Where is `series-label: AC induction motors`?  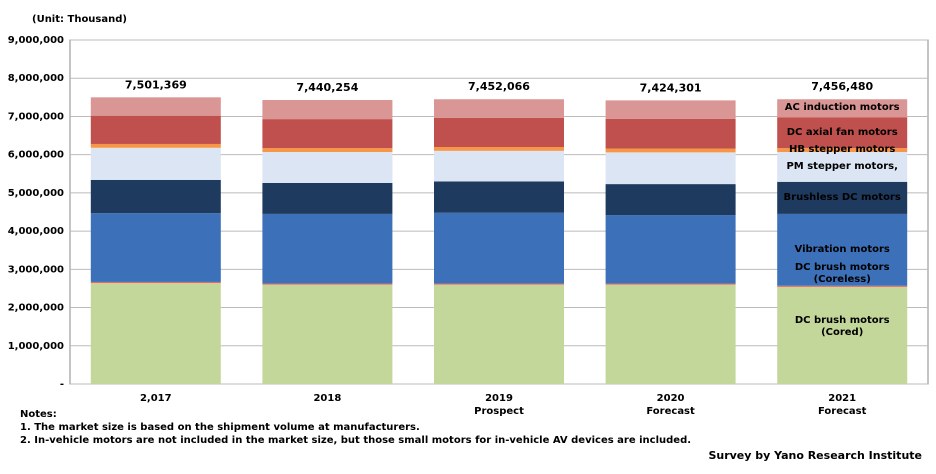 series-label: AC induction motors is located at coordinates (842, 108).